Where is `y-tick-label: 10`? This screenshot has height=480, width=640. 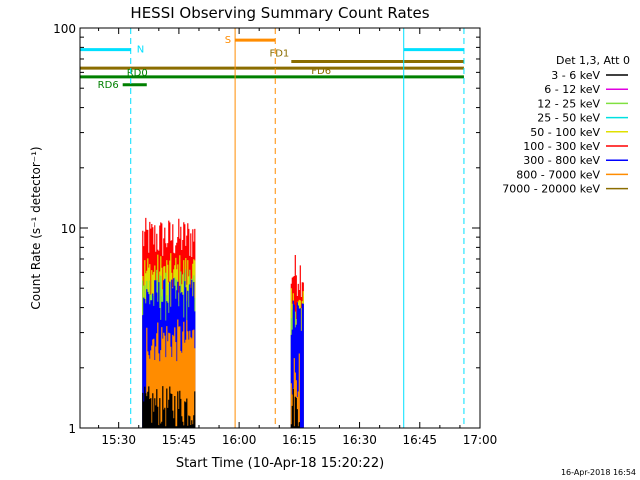 y-tick-label: 10 is located at coordinates (68, 229).